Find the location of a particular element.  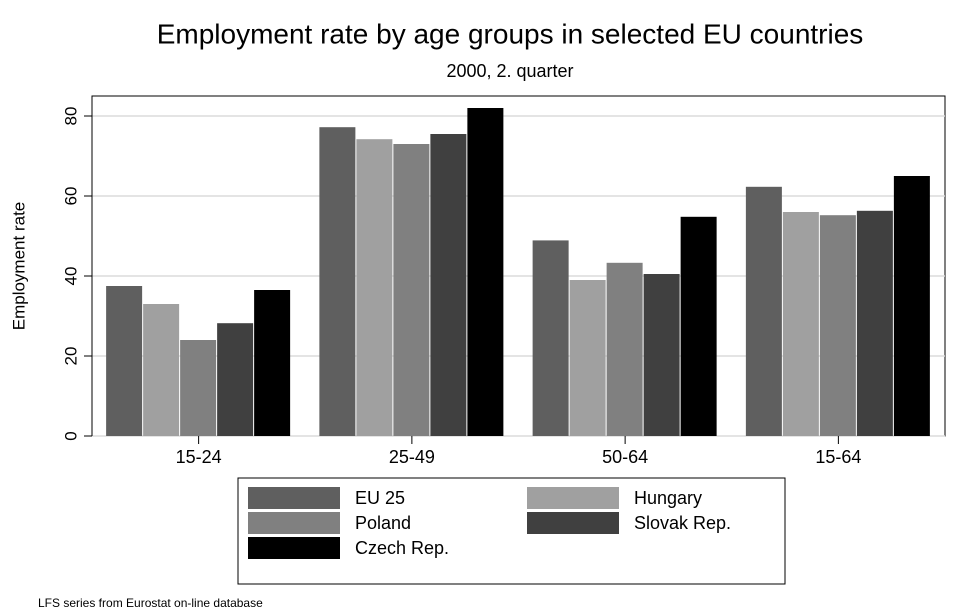

legend-label: Slovak Rep. is located at coordinates (682, 523).